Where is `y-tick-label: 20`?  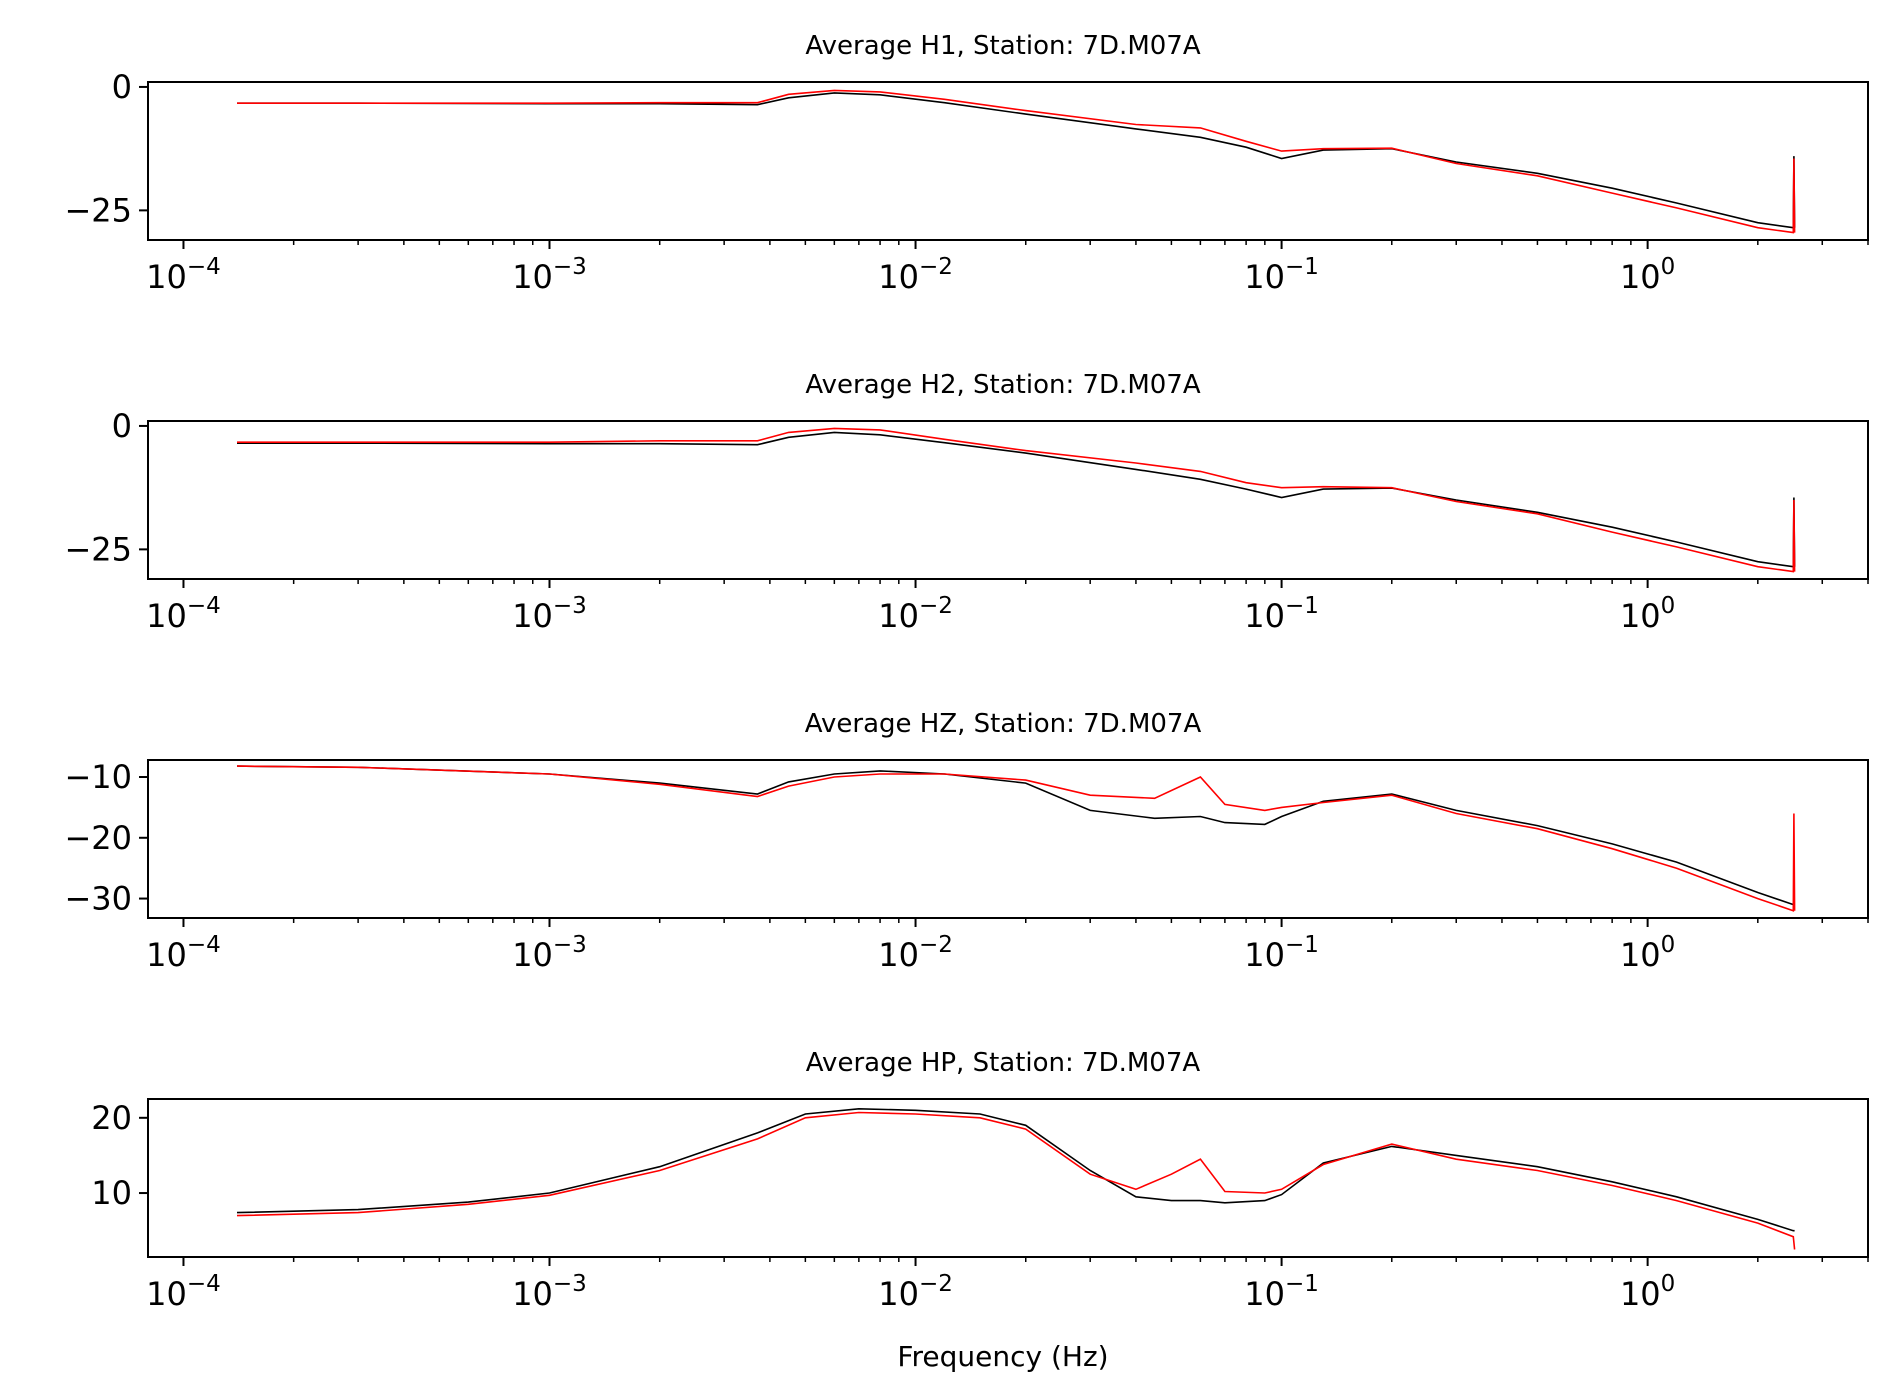
y-tick-label: 20 is located at coordinates (111, 1118).